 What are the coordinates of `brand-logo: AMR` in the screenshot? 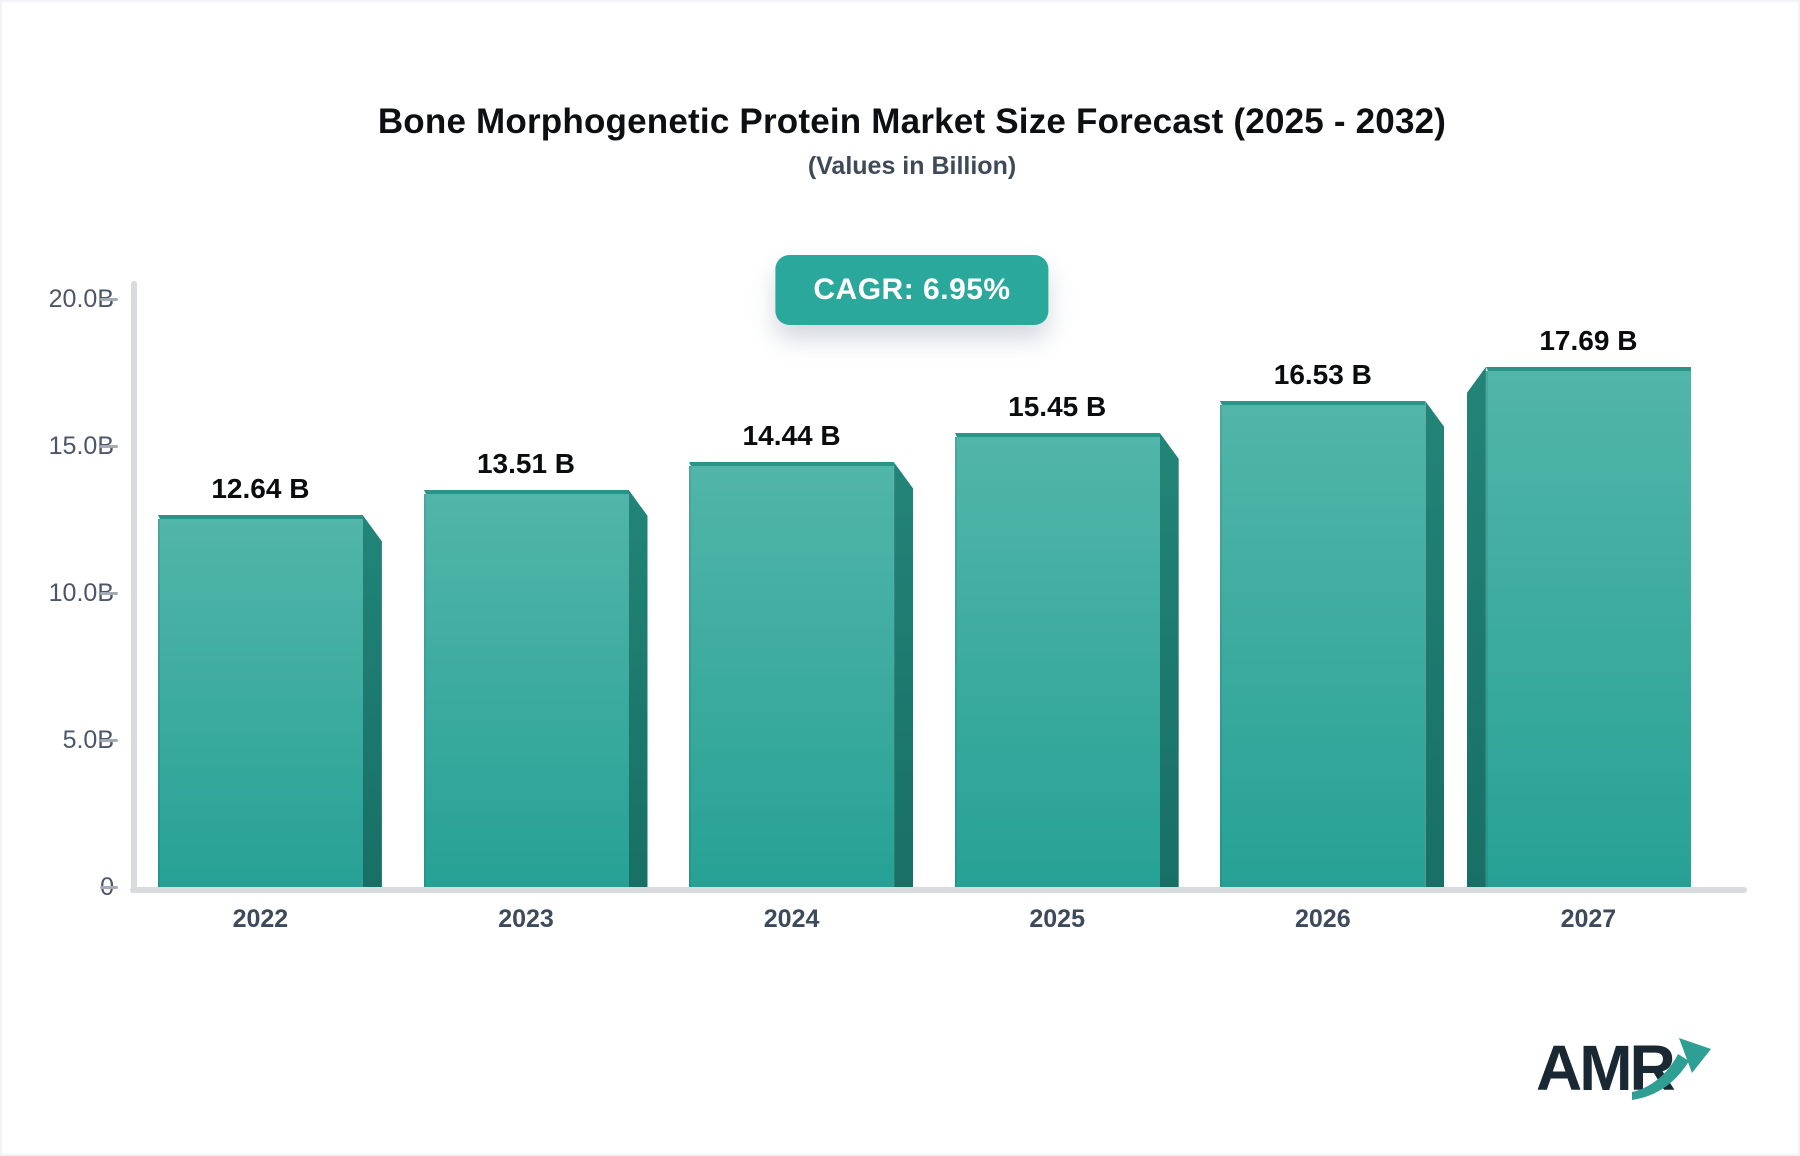 It's located at (1623, 1073).